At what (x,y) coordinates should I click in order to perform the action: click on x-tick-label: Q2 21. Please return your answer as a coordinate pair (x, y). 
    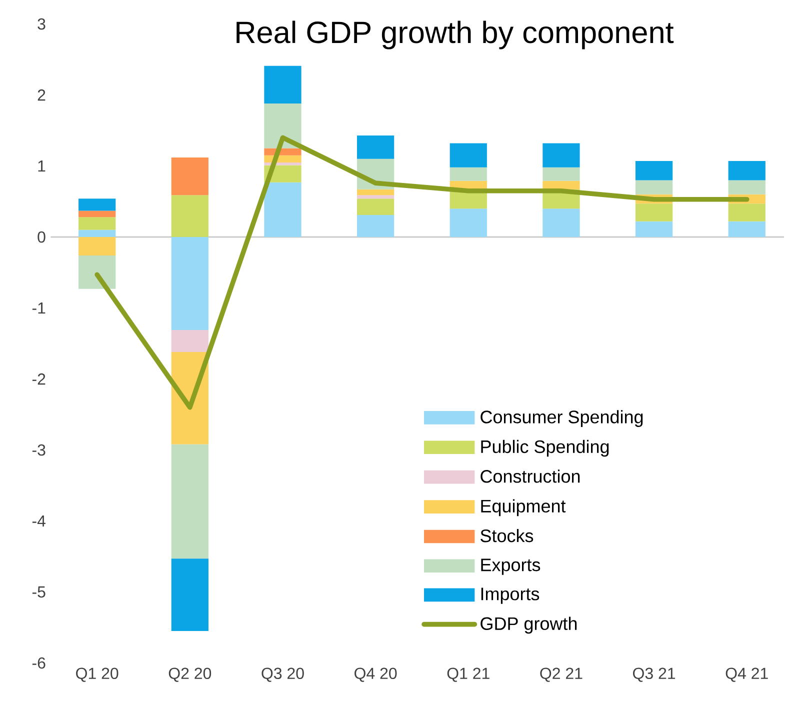
    Looking at the image, I should click on (561, 675).